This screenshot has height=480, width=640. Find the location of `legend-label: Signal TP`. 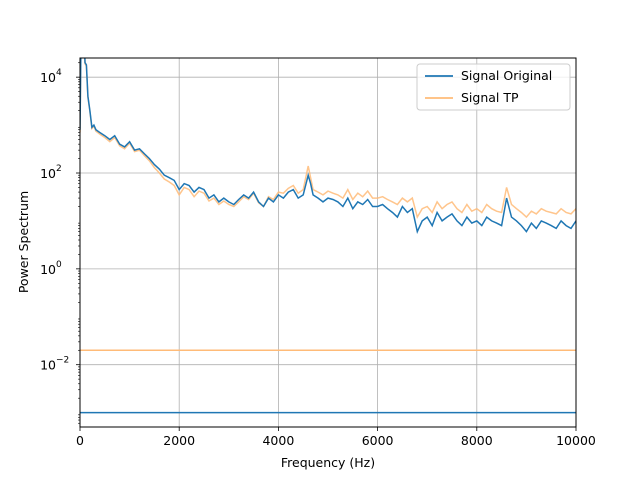

legend-label: Signal TP is located at coordinates (490, 97).